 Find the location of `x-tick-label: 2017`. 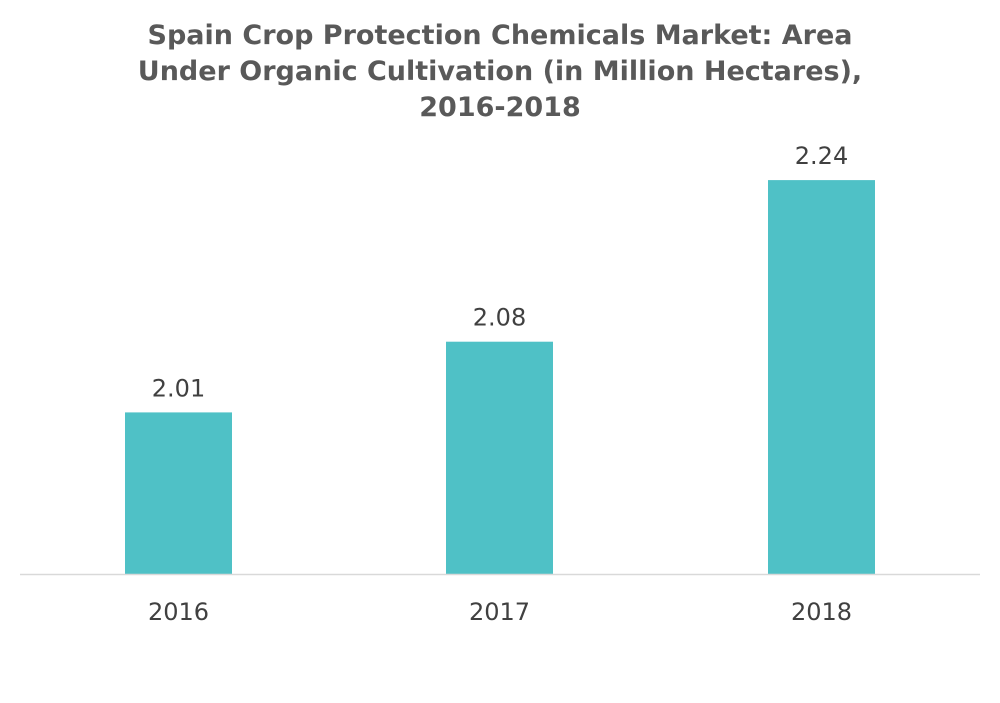

x-tick-label: 2017 is located at coordinates (499, 612).